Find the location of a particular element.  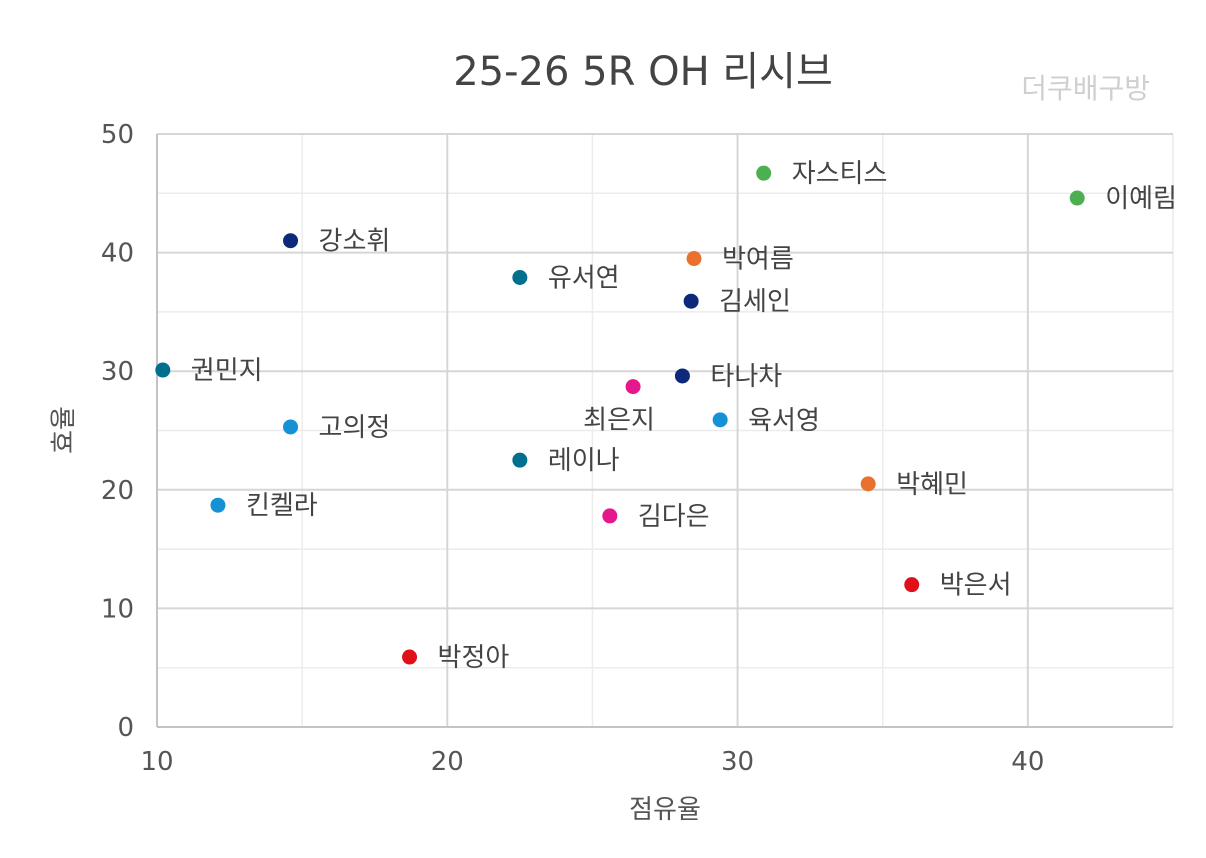

chart-title: 25-26 5R OH 리시브 is located at coordinates (643, 72).